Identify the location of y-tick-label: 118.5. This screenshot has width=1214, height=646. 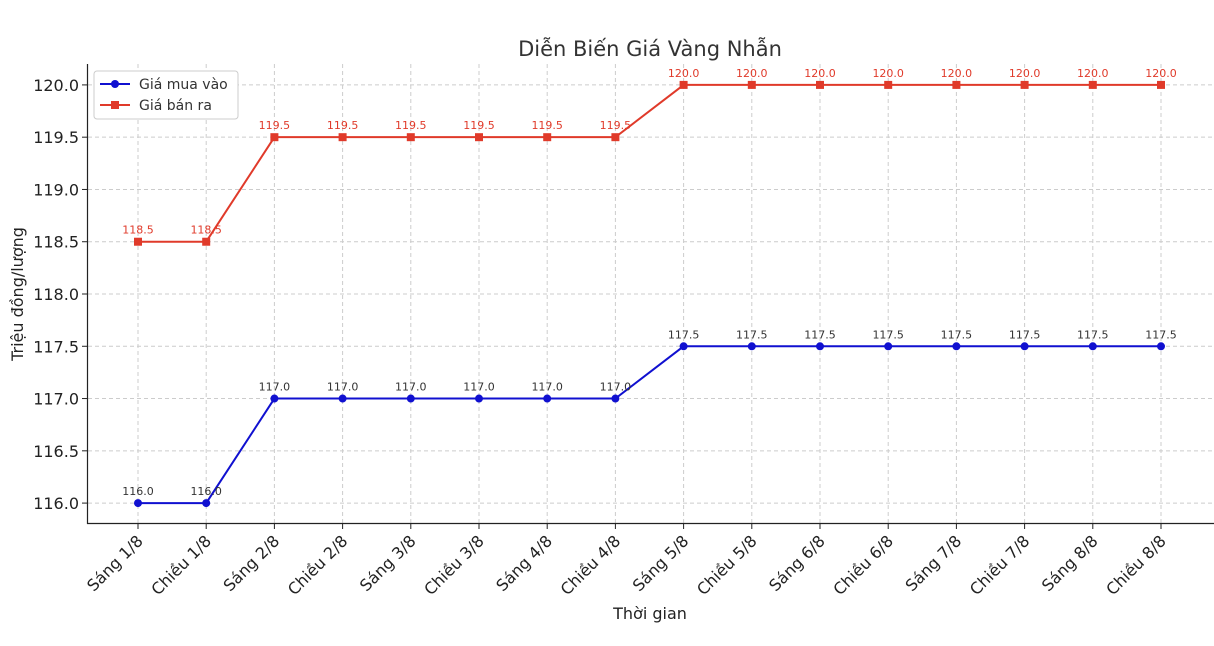
(56, 242).